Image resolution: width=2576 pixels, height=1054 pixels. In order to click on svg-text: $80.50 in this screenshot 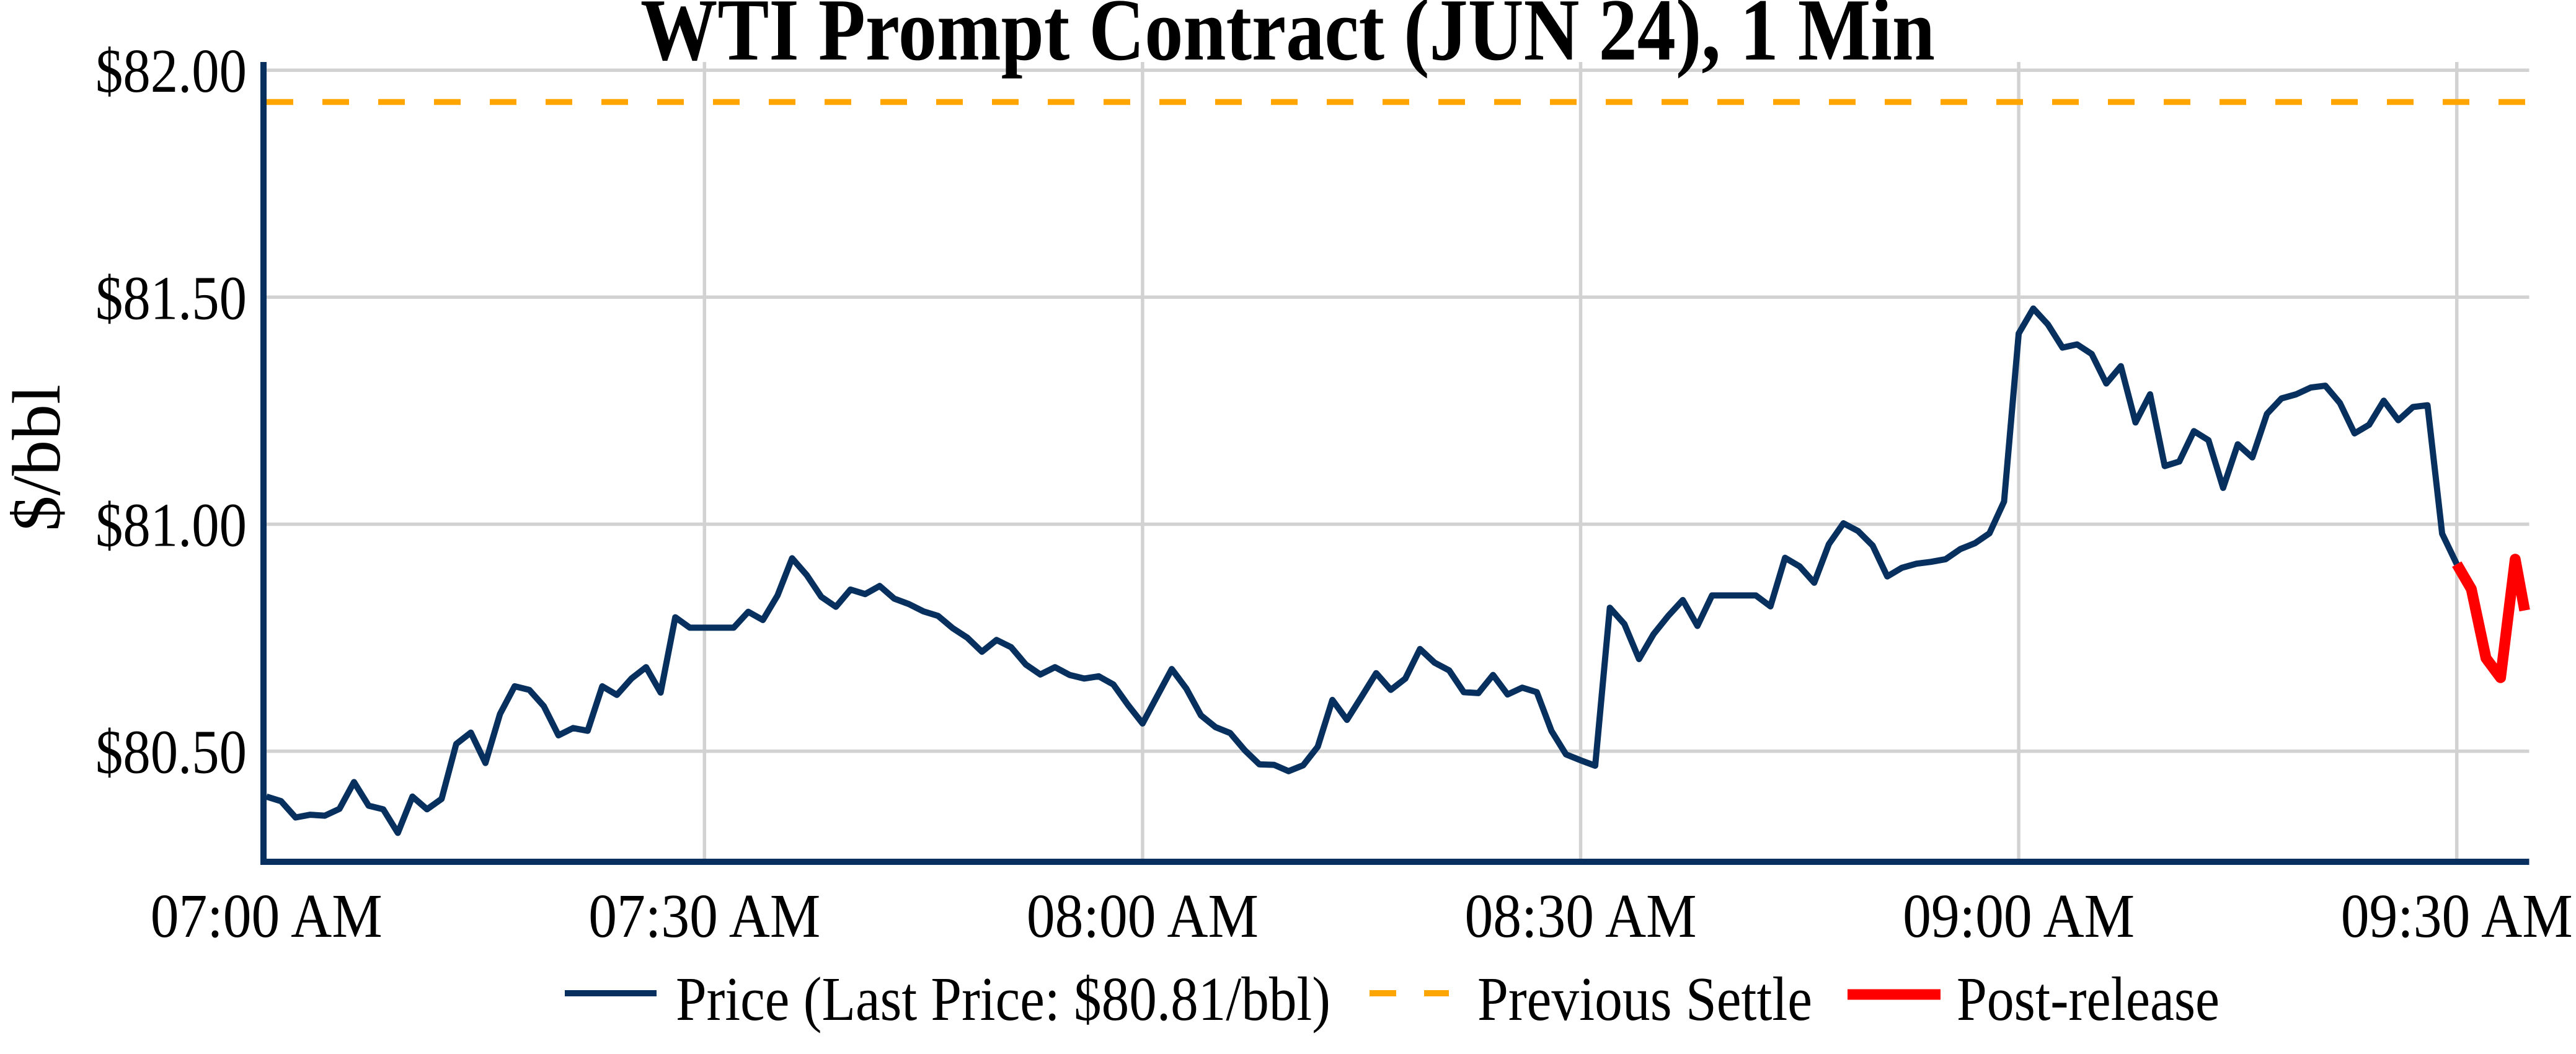, I will do `click(171, 752)`.